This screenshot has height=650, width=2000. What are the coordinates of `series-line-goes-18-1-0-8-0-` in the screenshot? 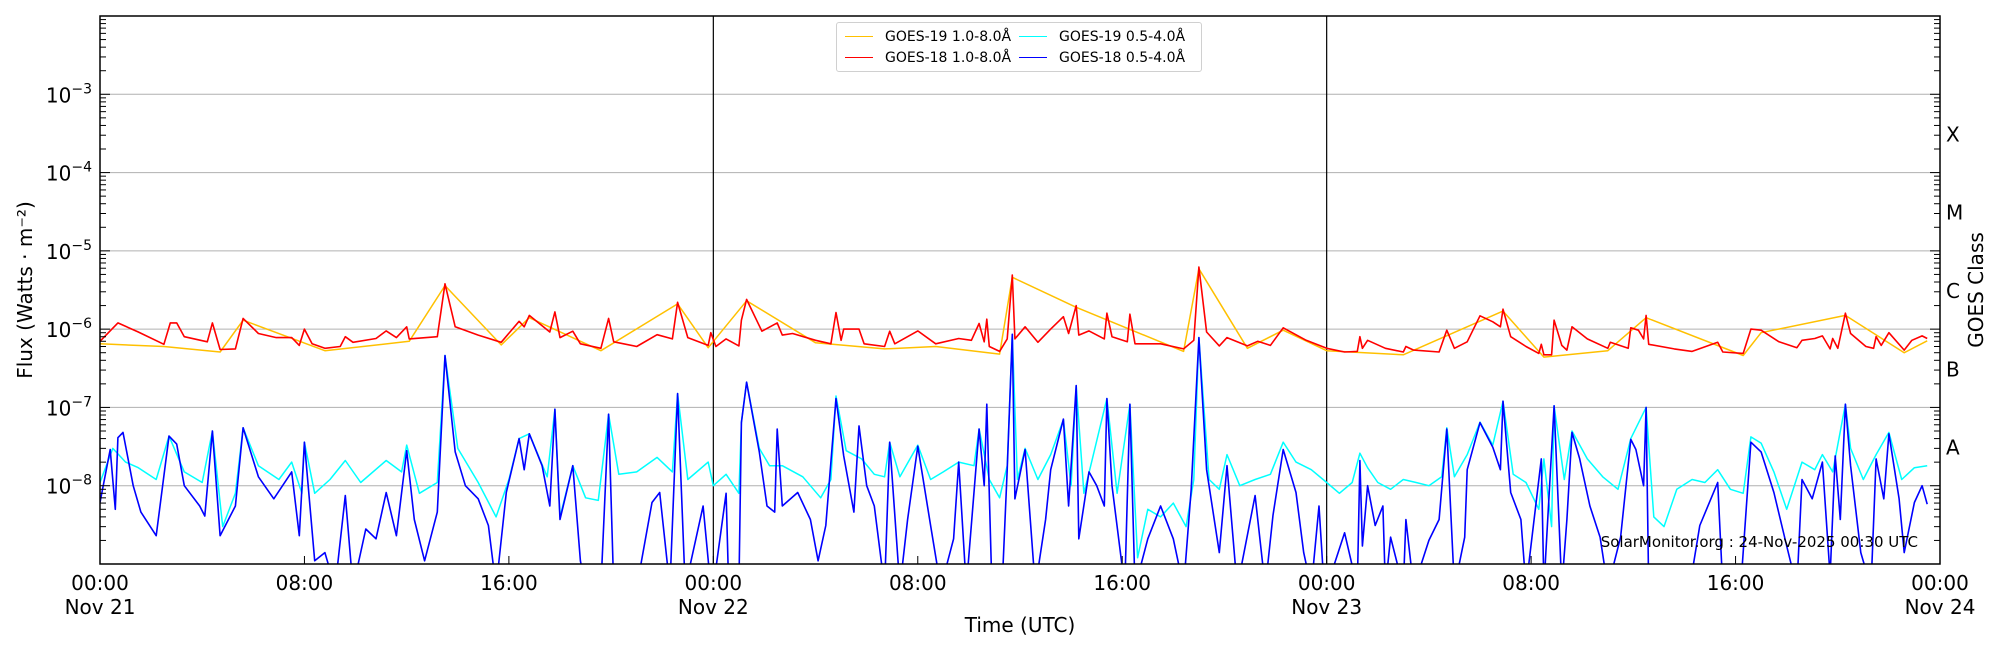 It's located at (1014, 311).